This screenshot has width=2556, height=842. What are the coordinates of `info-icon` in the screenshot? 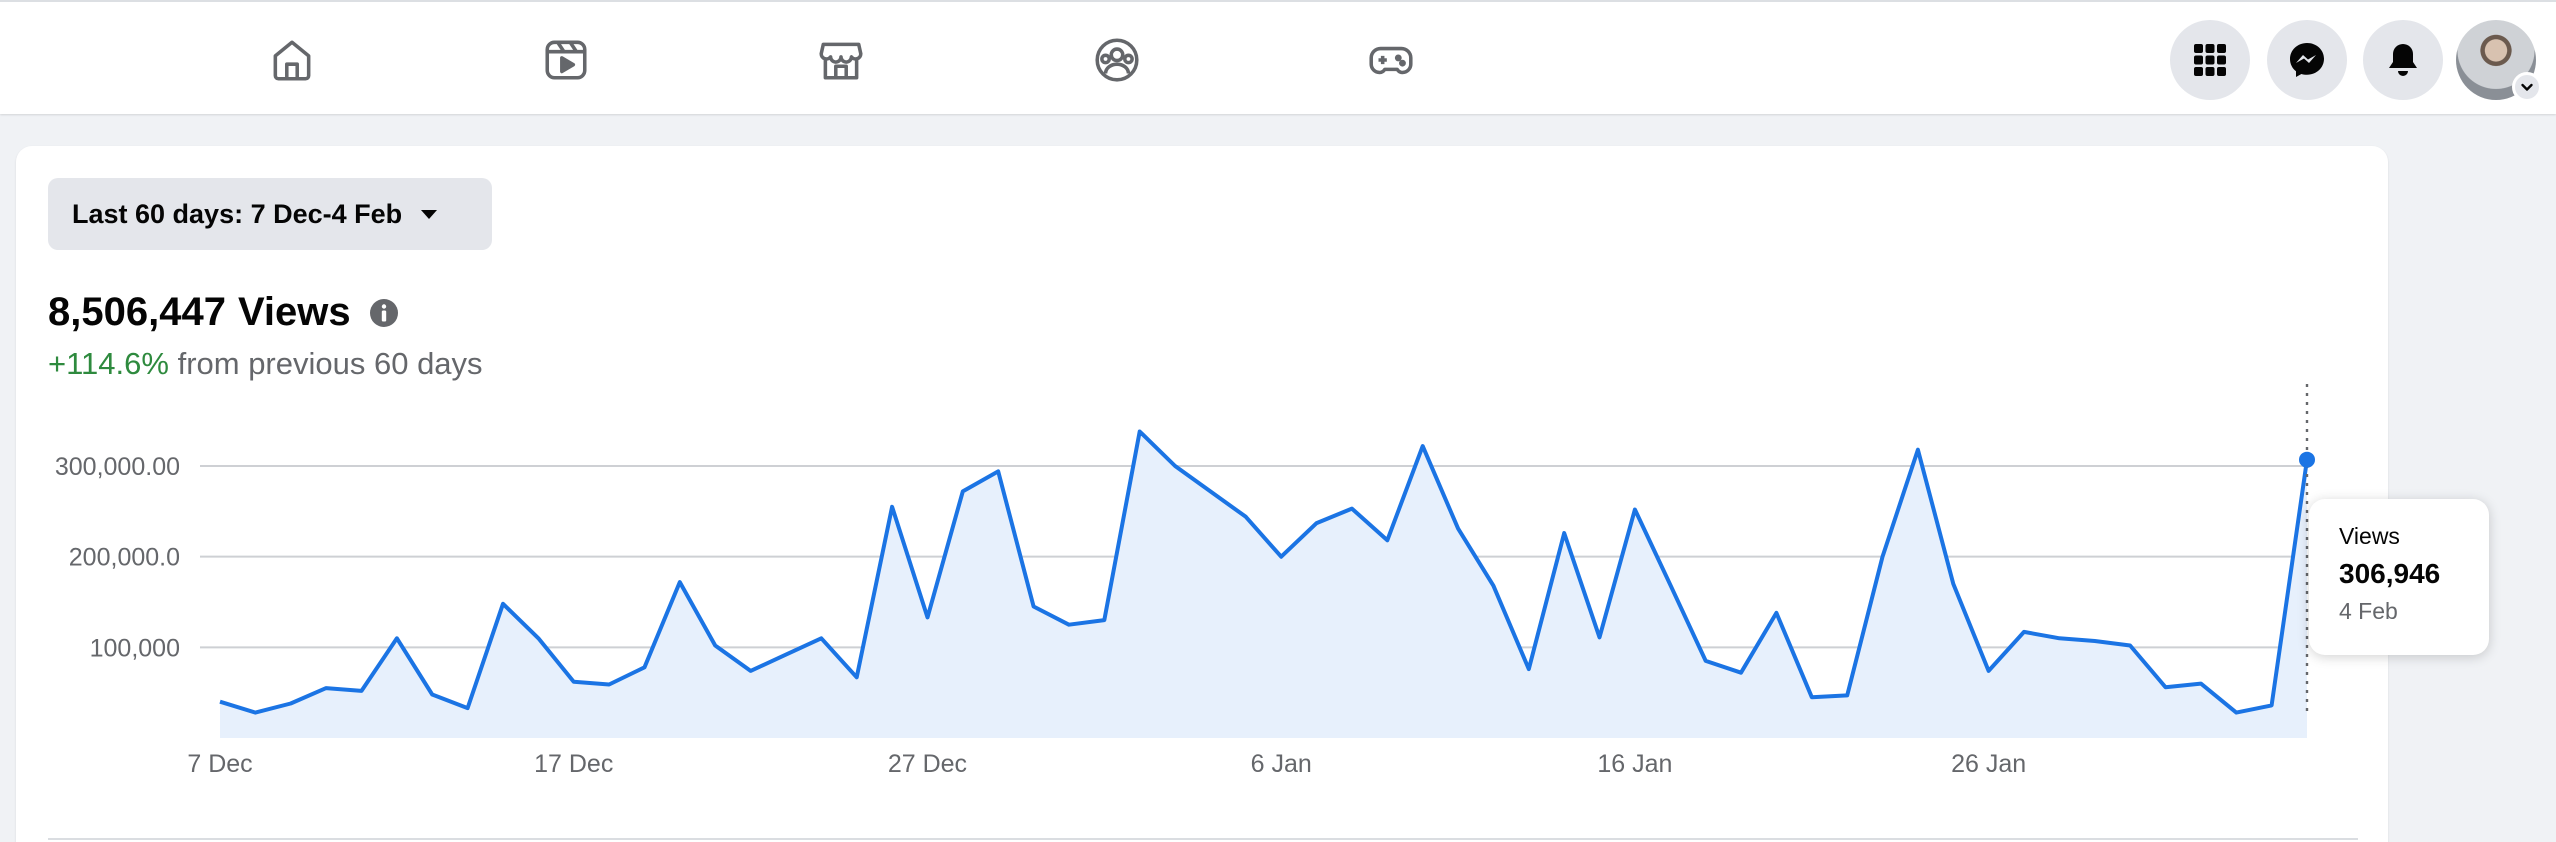 It's located at (384, 313).